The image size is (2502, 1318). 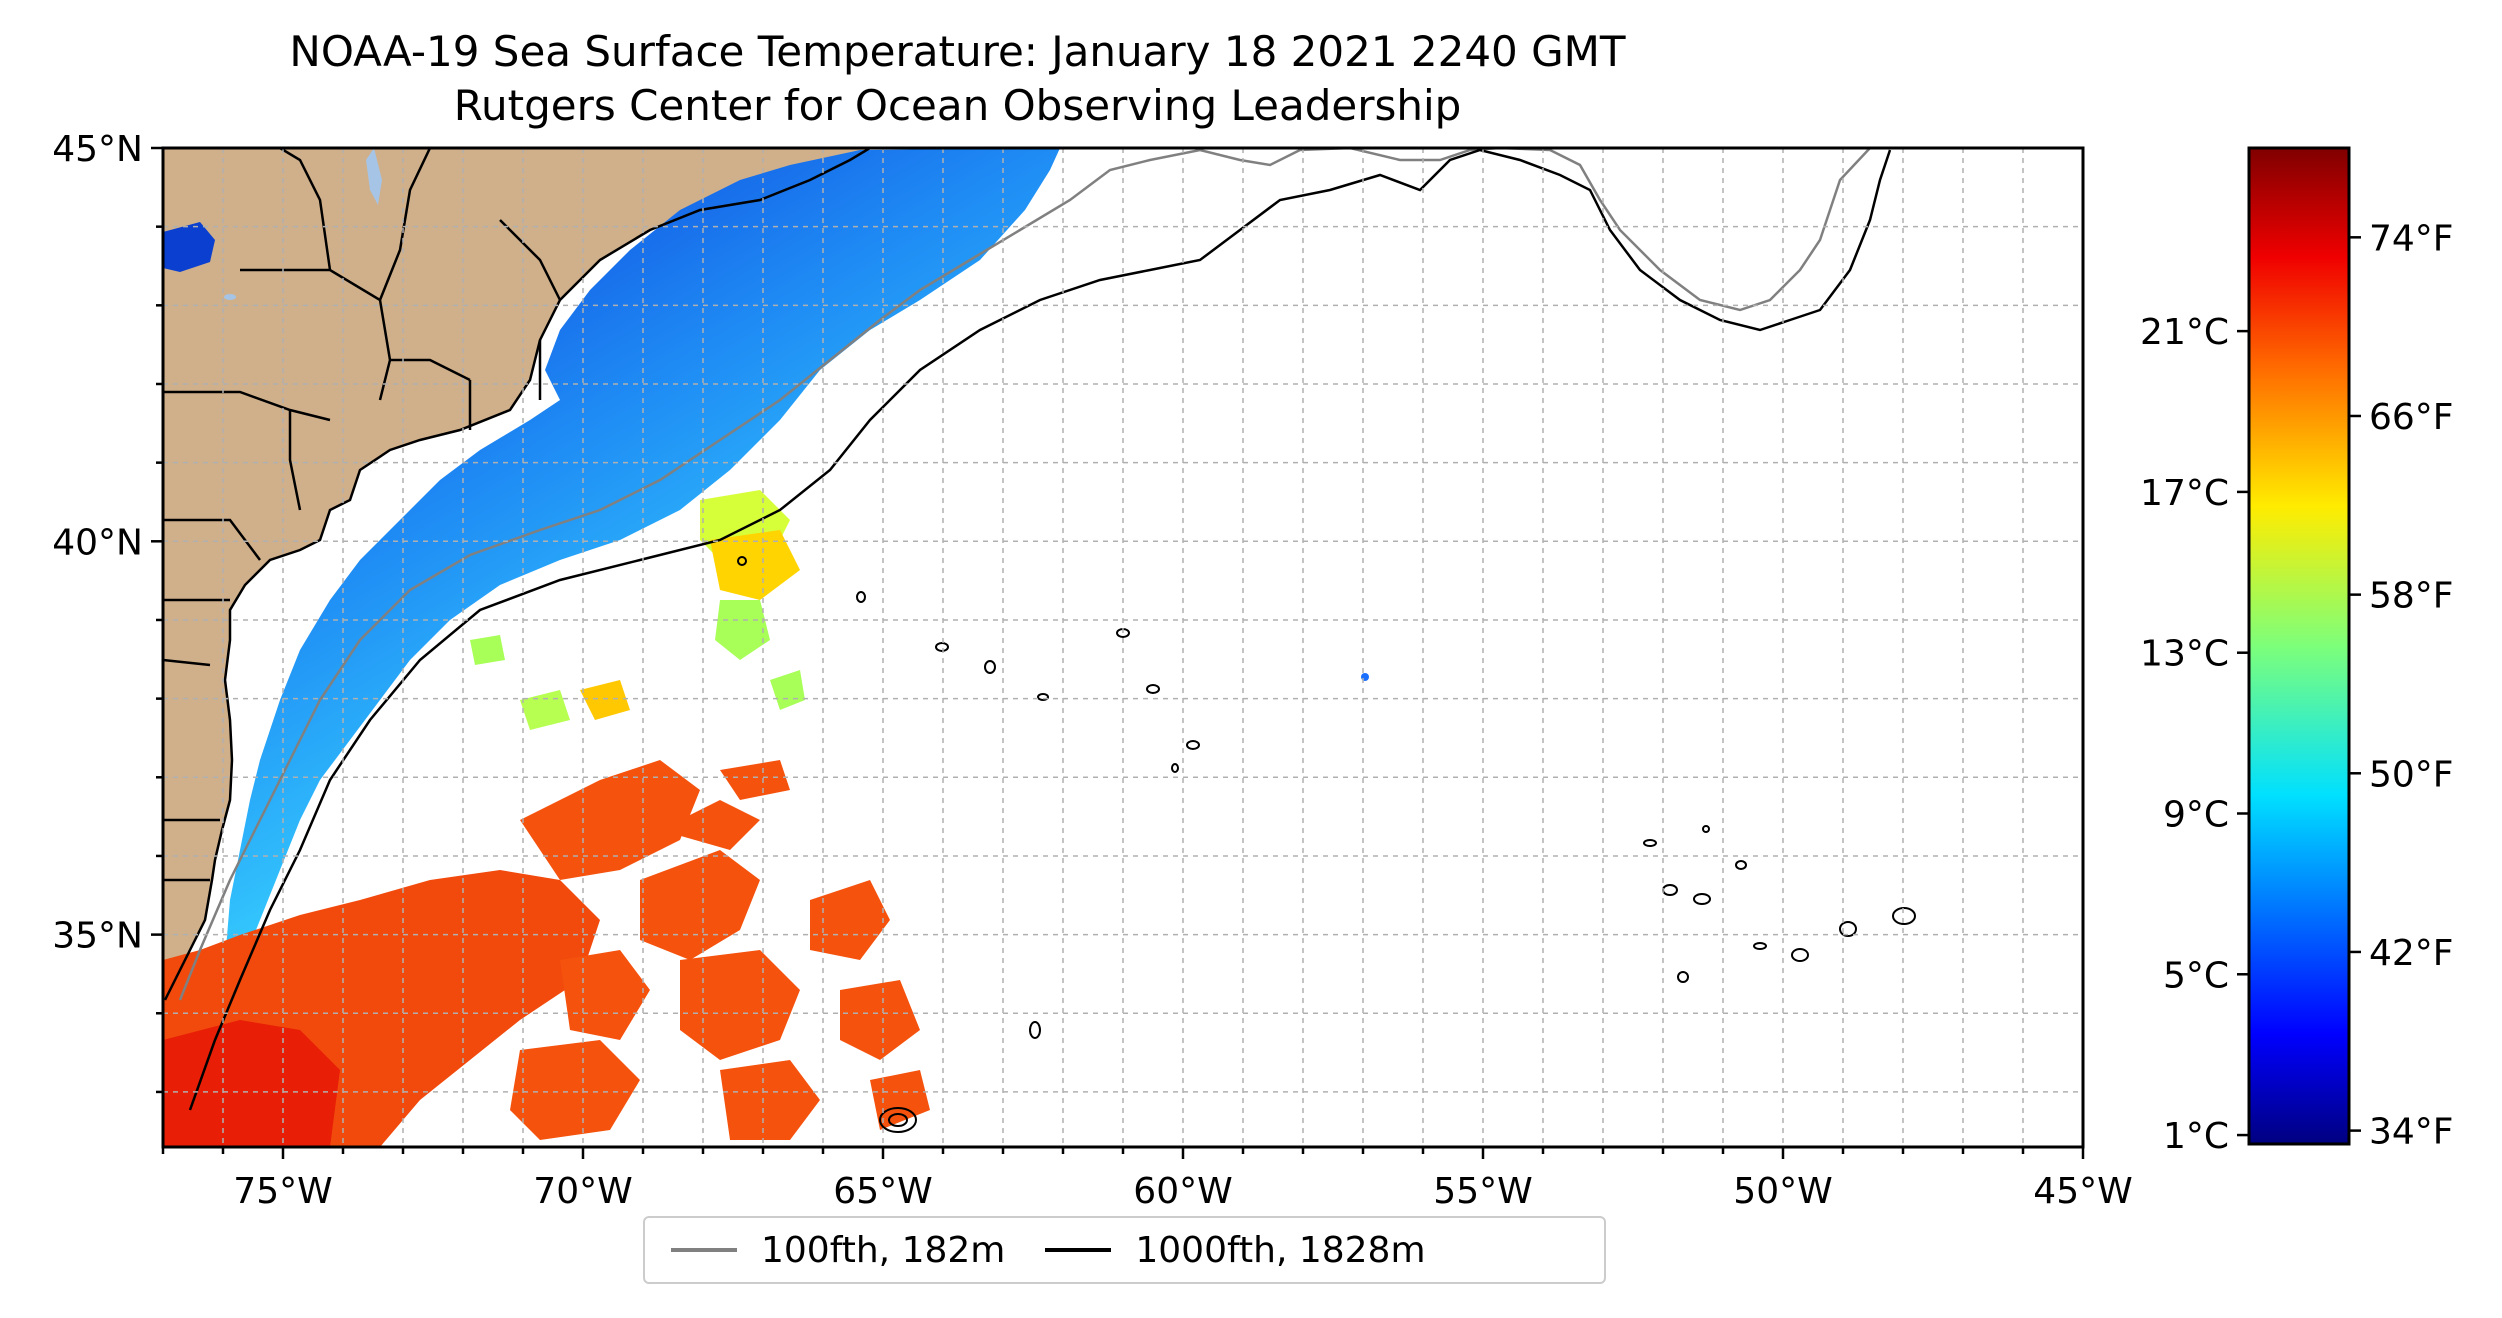 What do you see at coordinates (2411, 1132) in the screenshot?
I see `colorbar-fahrenheit-label: 34°F` at bounding box center [2411, 1132].